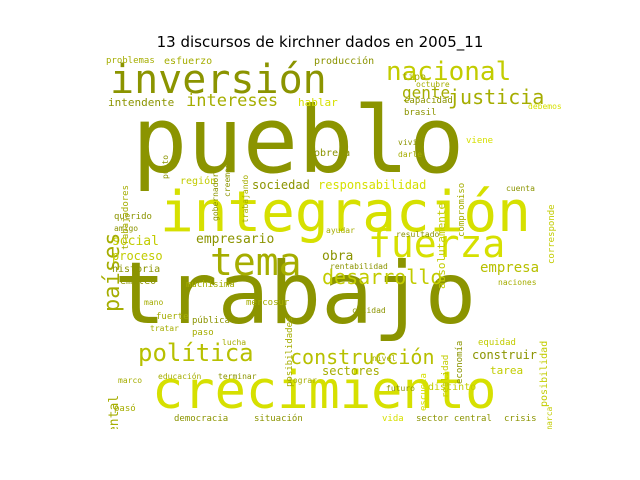 Image resolution: width=640 pixels, height=480 pixels. What do you see at coordinates (520, 419) in the screenshot?
I see `cloud-word: crisis` at bounding box center [520, 419].